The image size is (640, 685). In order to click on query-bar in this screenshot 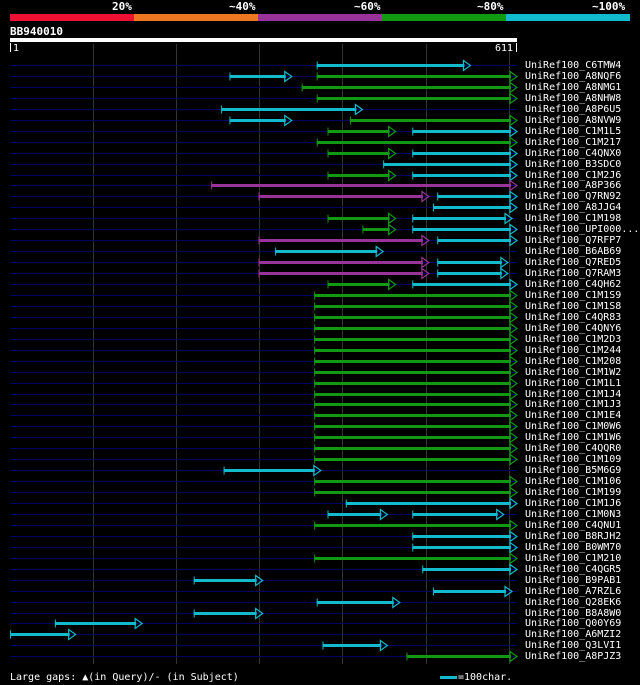, I will do `click(263, 40)`.